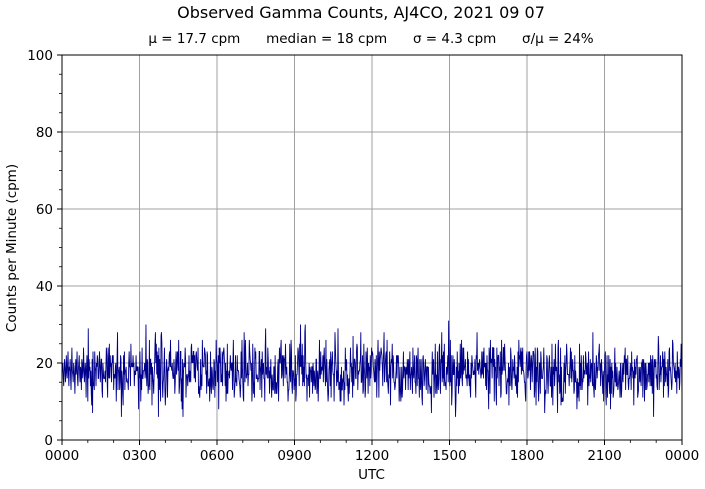 This screenshot has width=705, height=489. Describe the element at coordinates (294, 456) in the screenshot. I see `x-tick-label: 0900` at that location.